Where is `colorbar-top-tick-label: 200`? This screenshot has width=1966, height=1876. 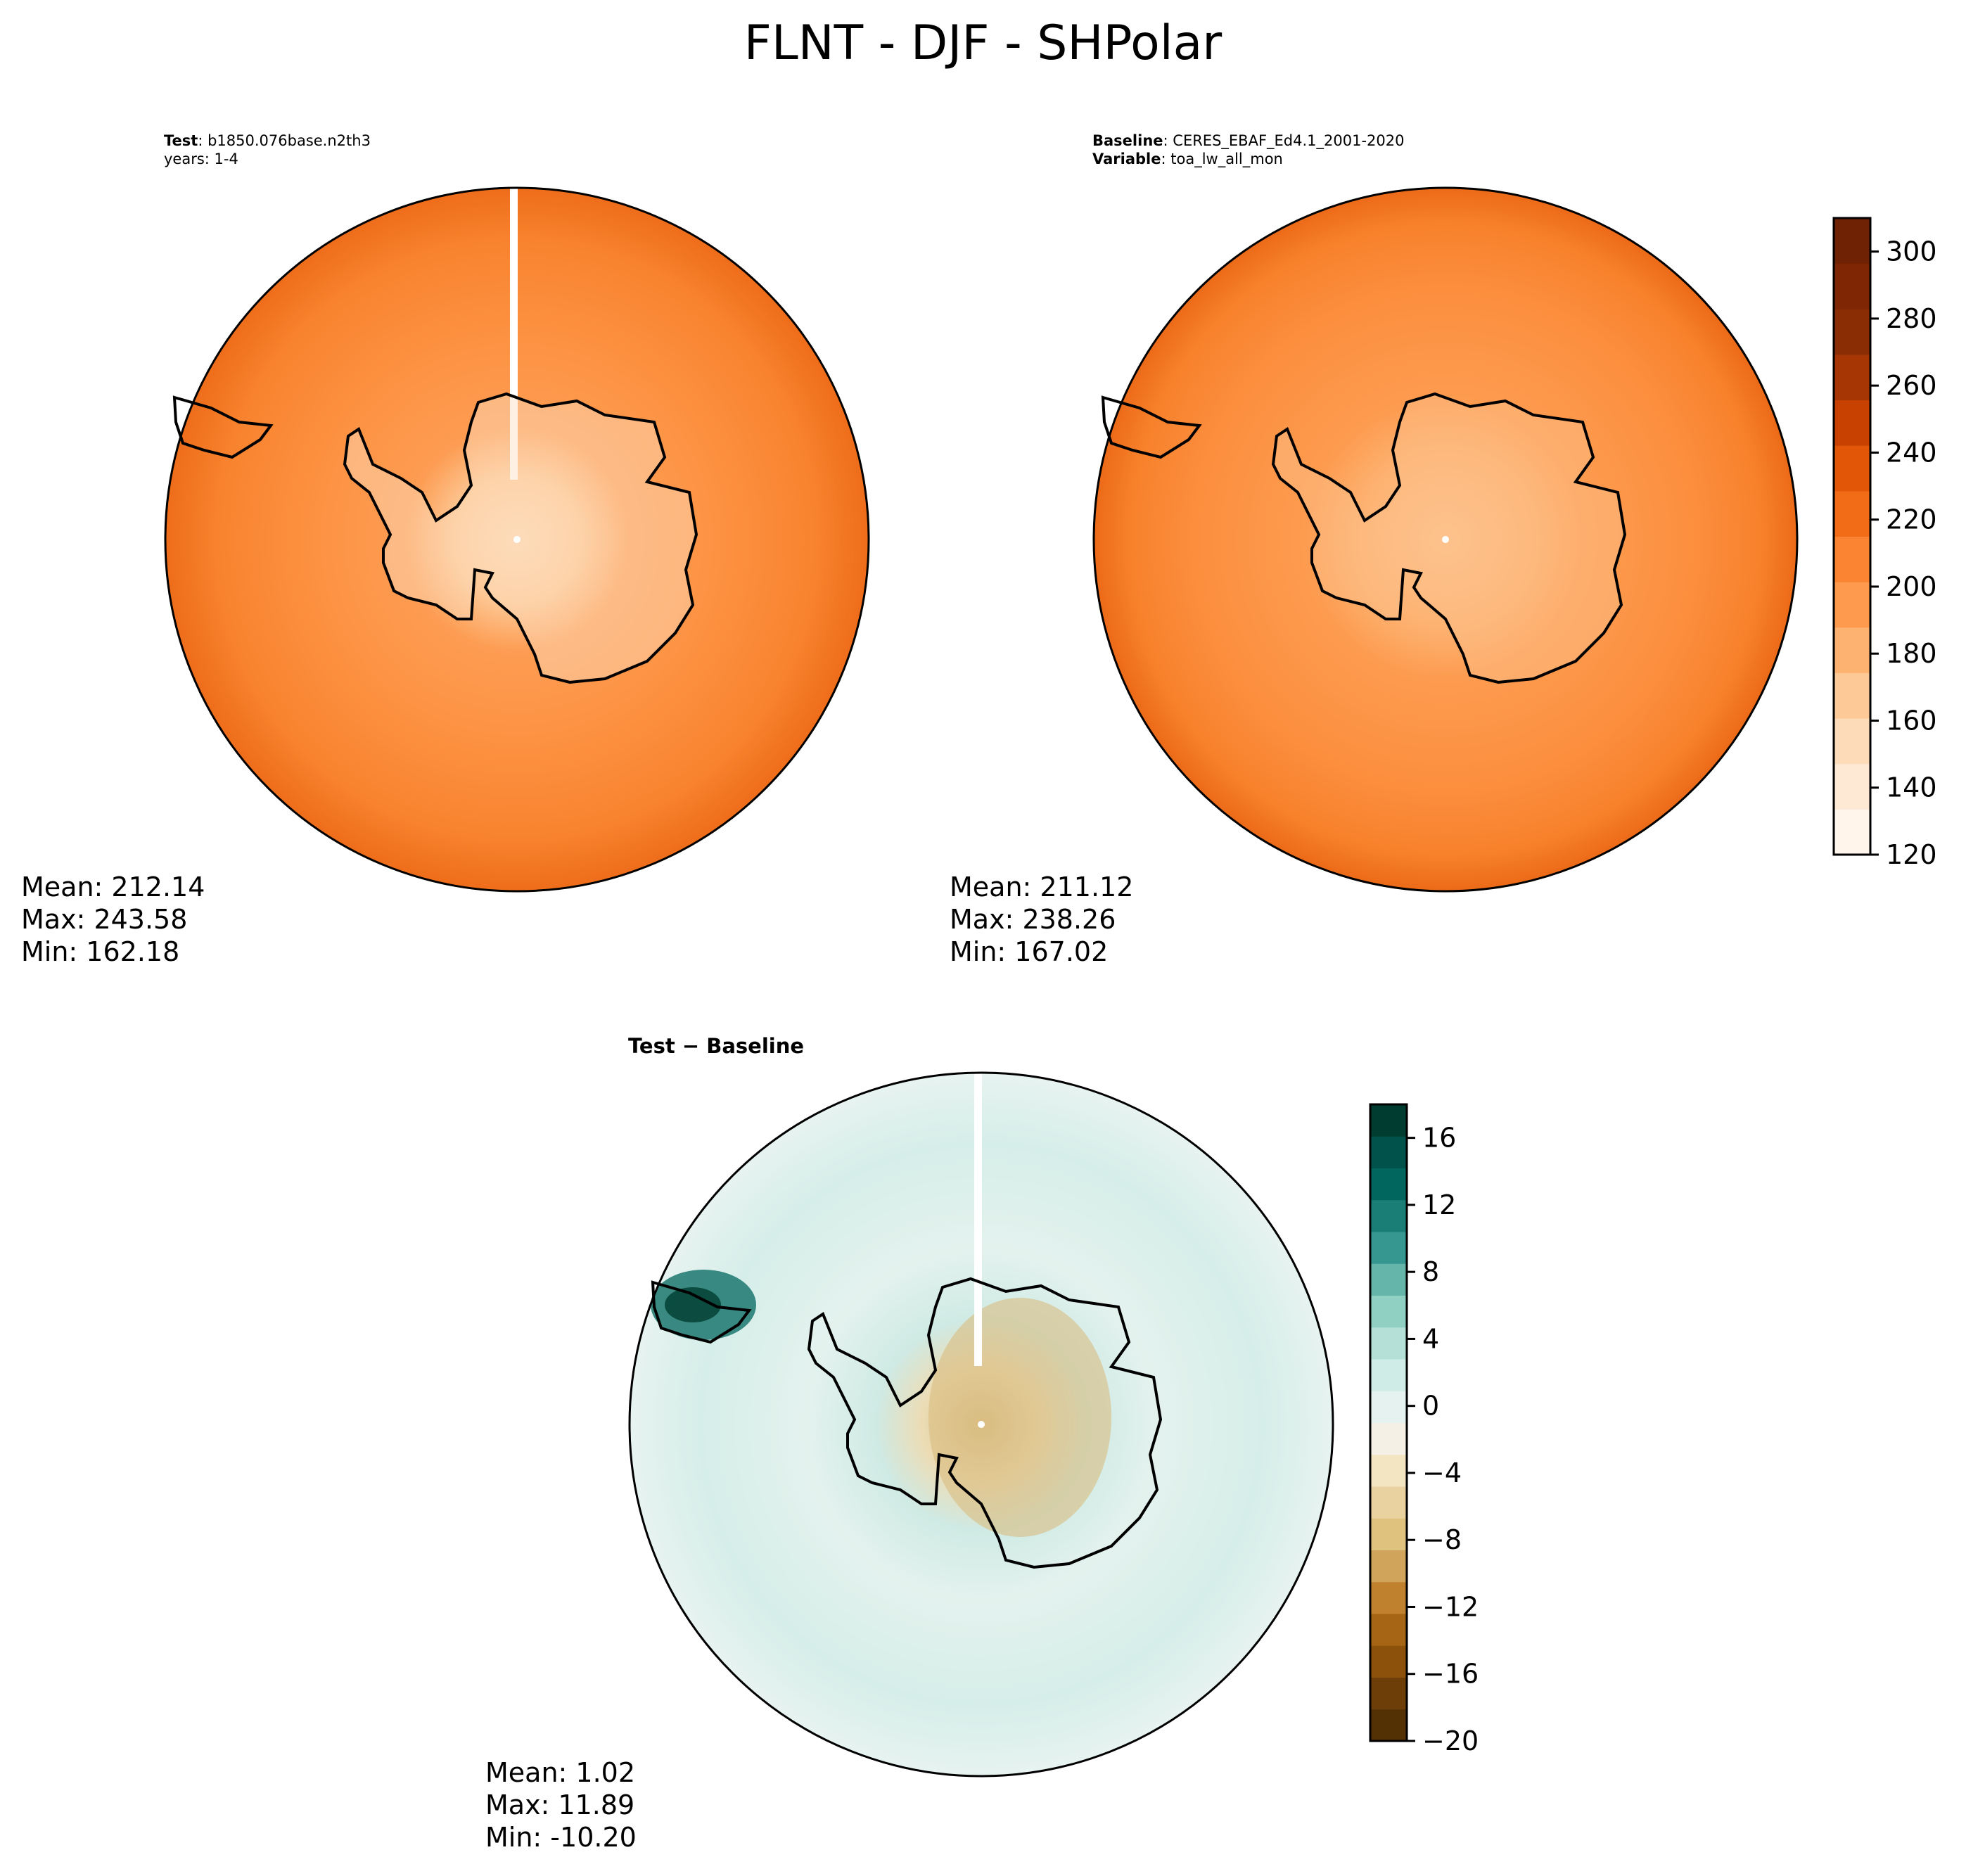
colorbar-top-tick-label: 200 is located at coordinates (1911, 586).